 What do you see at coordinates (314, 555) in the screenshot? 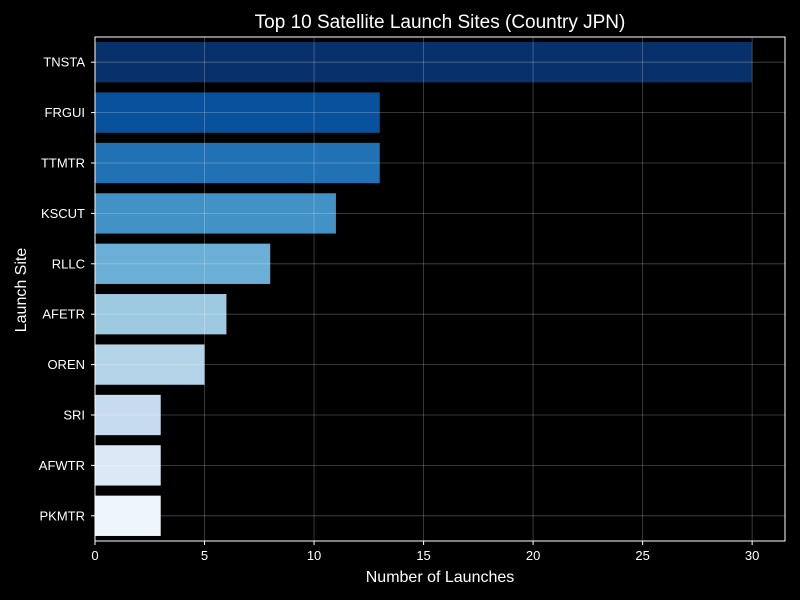
I see `x-tick-label: 10` at bounding box center [314, 555].